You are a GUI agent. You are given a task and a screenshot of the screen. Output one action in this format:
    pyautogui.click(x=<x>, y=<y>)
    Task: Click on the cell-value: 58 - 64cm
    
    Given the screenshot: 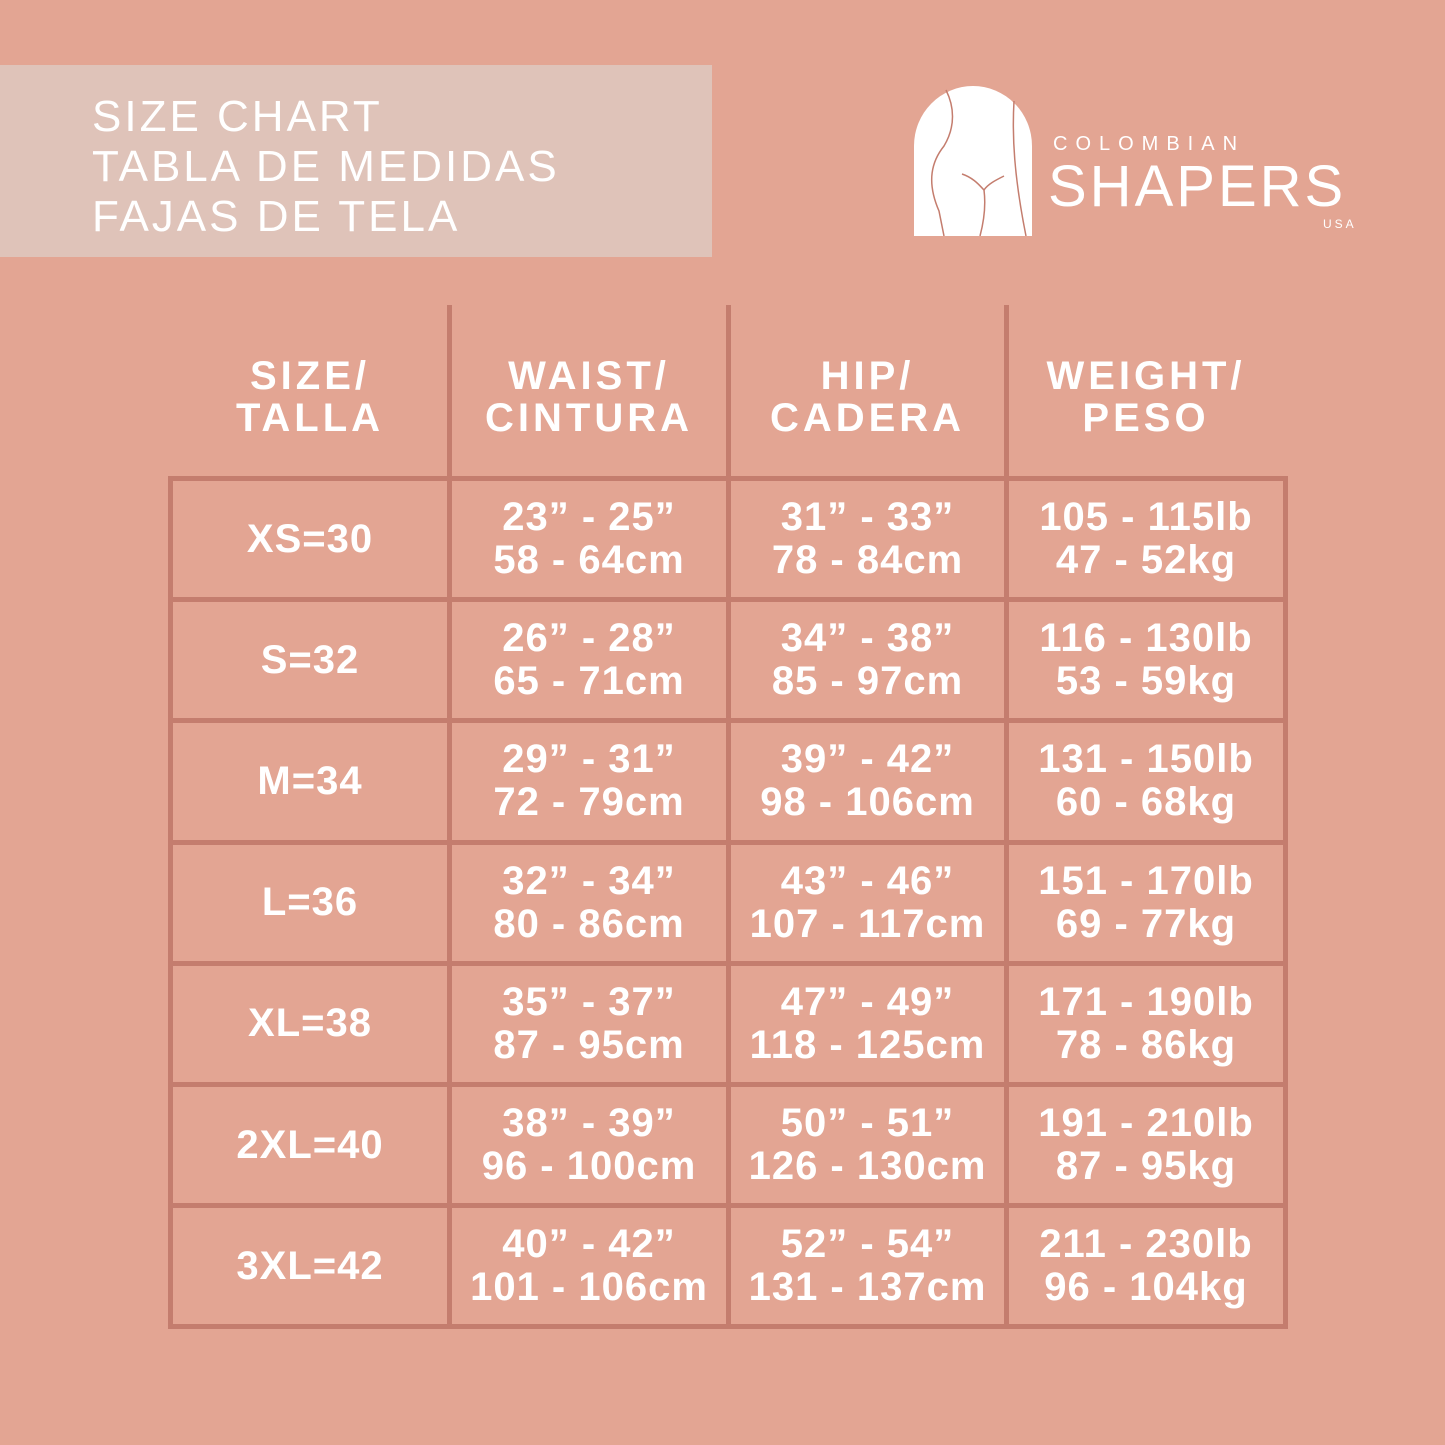 What is the action you would take?
    pyautogui.click(x=589, y=560)
    